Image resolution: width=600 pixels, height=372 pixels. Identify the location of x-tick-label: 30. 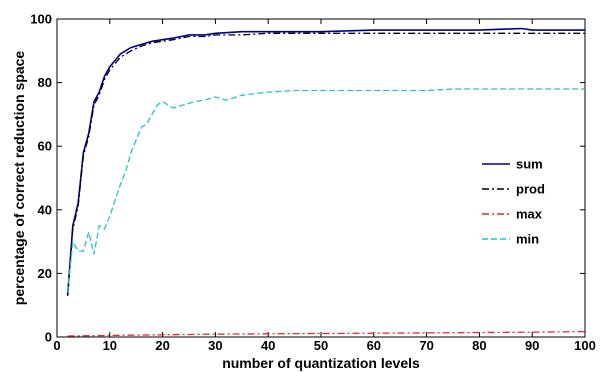
(215, 345).